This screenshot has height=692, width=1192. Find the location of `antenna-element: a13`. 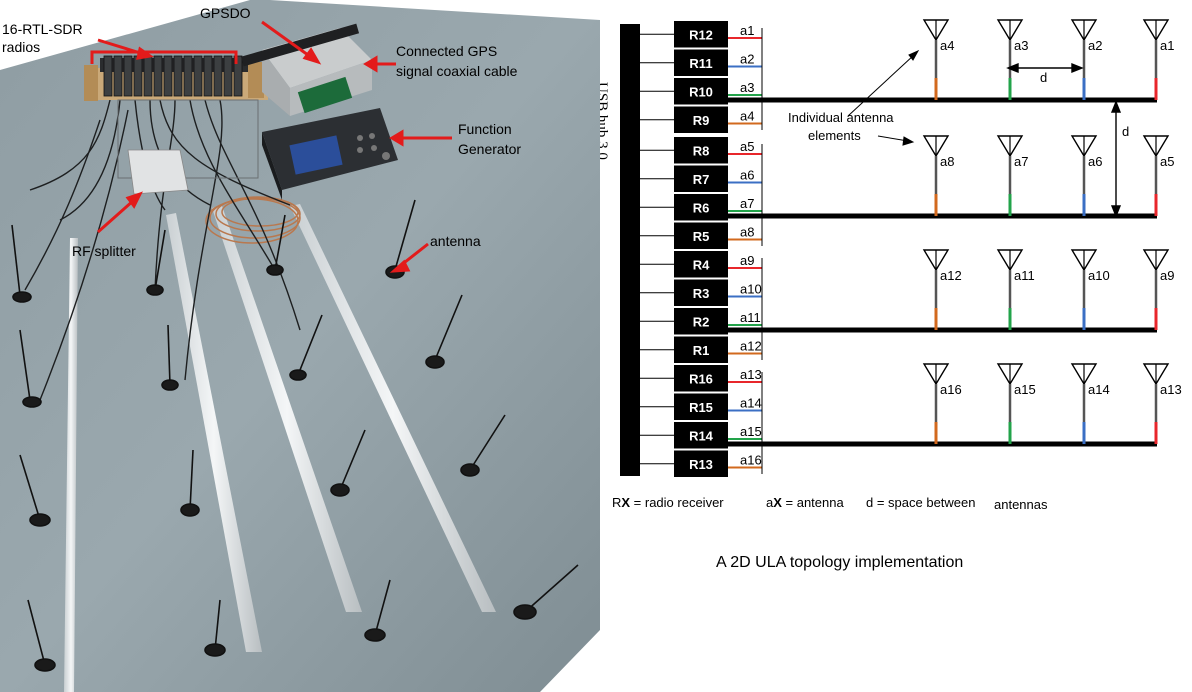

antenna-element: a13 is located at coordinates (1162, 403).